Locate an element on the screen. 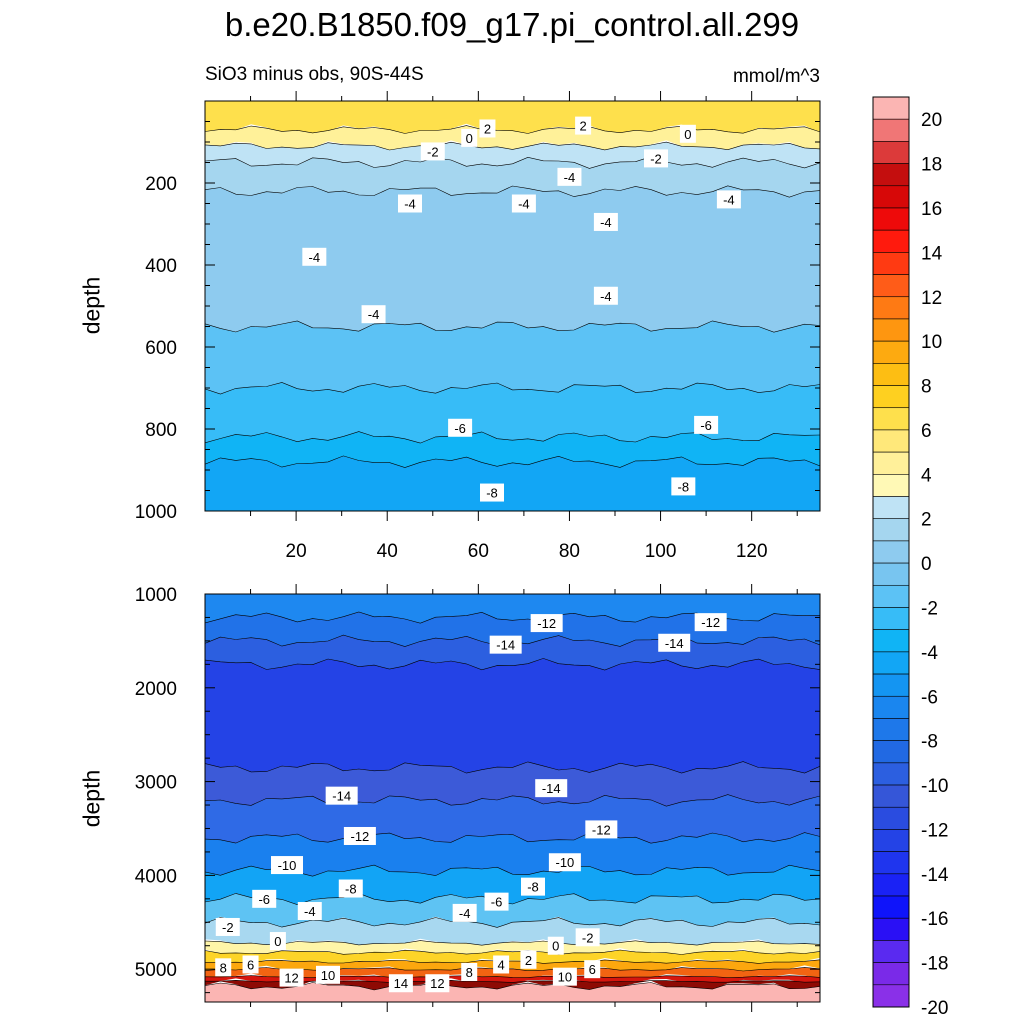  bottom-contour-label: -6 is located at coordinates (264, 898).